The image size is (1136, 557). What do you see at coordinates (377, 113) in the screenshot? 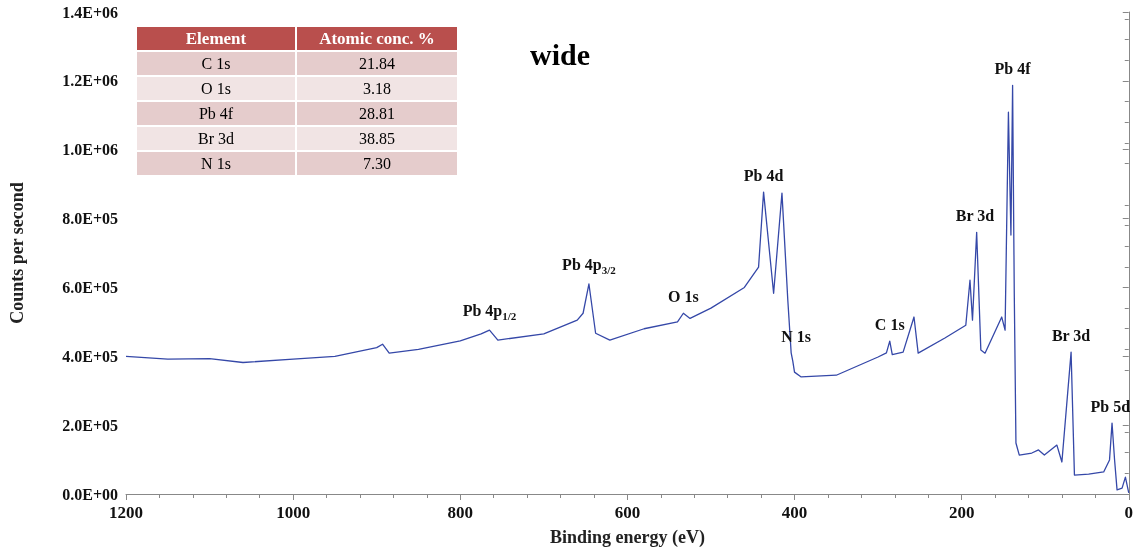
I see `annotation: 28.81` at bounding box center [377, 113].